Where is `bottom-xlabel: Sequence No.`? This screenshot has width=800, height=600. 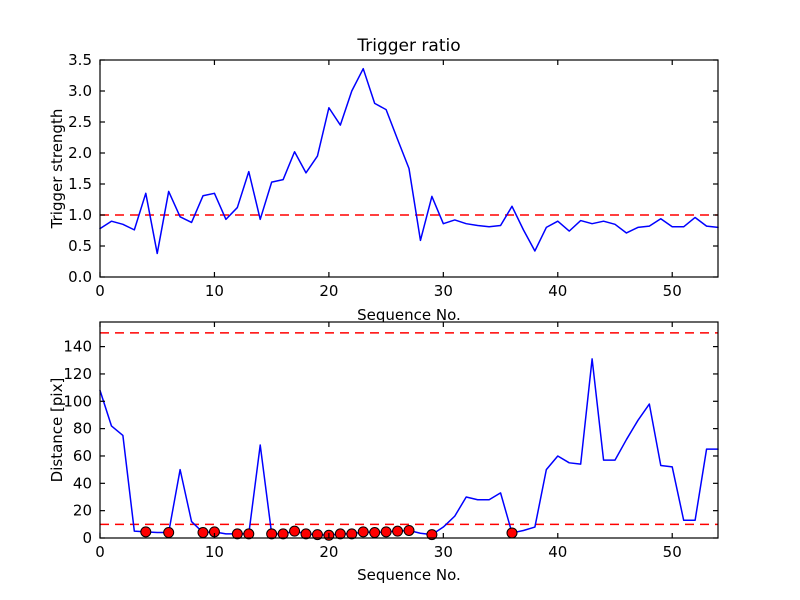
bottom-xlabel: Sequence No. is located at coordinates (409, 575).